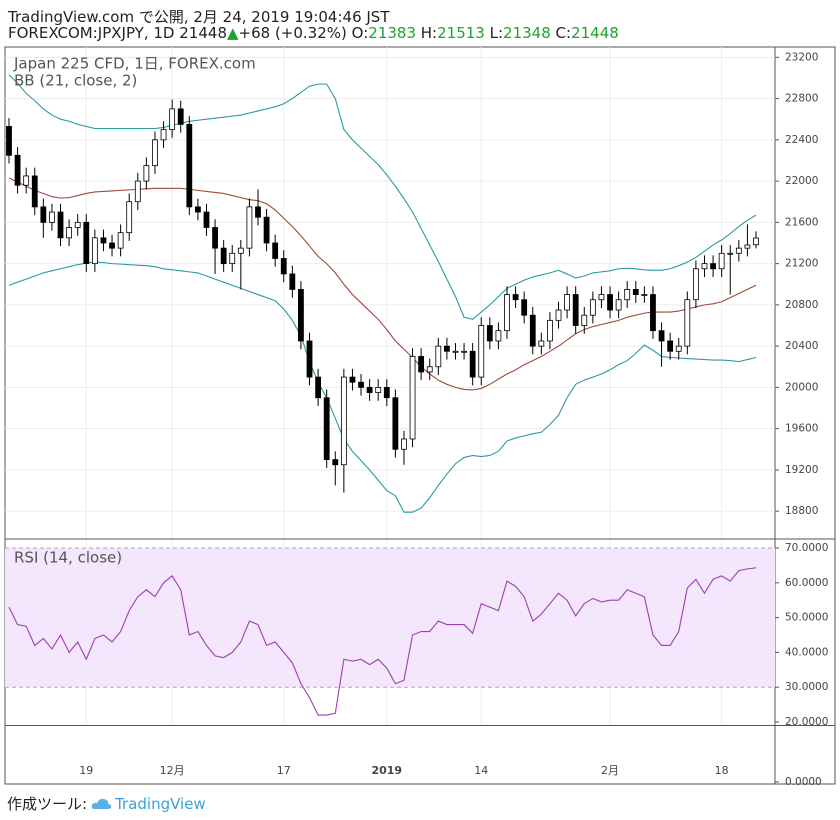 Image resolution: width=840 pixels, height=820 pixels. Describe the element at coordinates (806, 687) in the screenshot. I see `y-tick-label: 30.0000` at that location.